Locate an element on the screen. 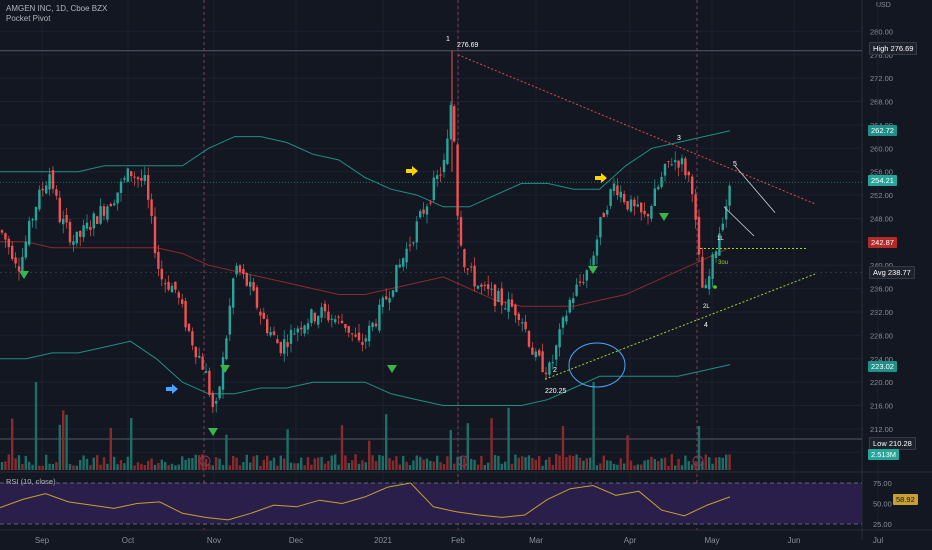 The image size is (932, 550). price-tick-label: 252.00 is located at coordinates (881, 195).